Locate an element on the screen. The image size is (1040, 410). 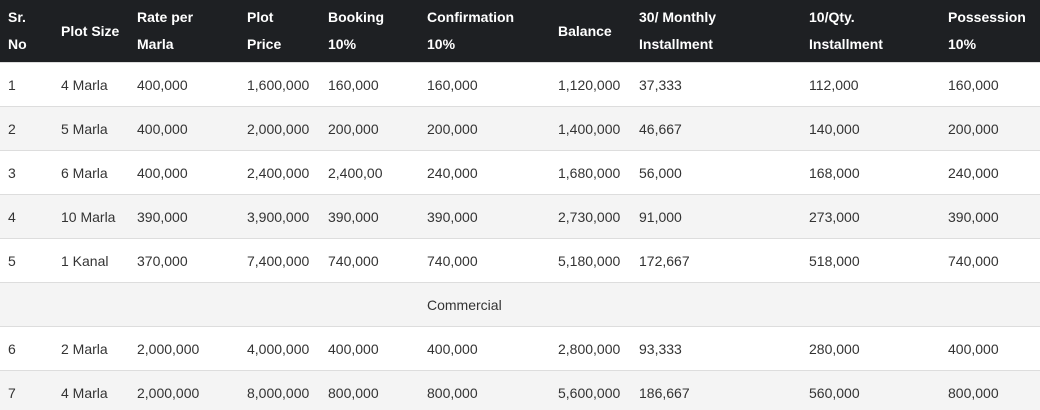
table-cell: 1,680,000 is located at coordinates (590, 172).